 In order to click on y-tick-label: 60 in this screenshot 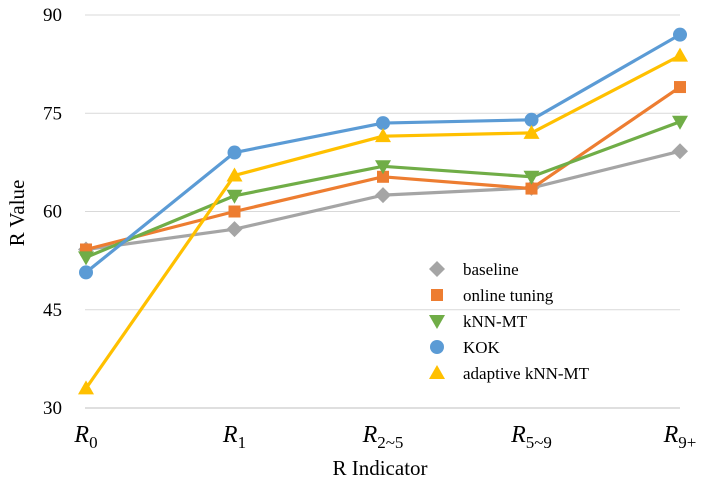, I will do `click(52, 212)`.